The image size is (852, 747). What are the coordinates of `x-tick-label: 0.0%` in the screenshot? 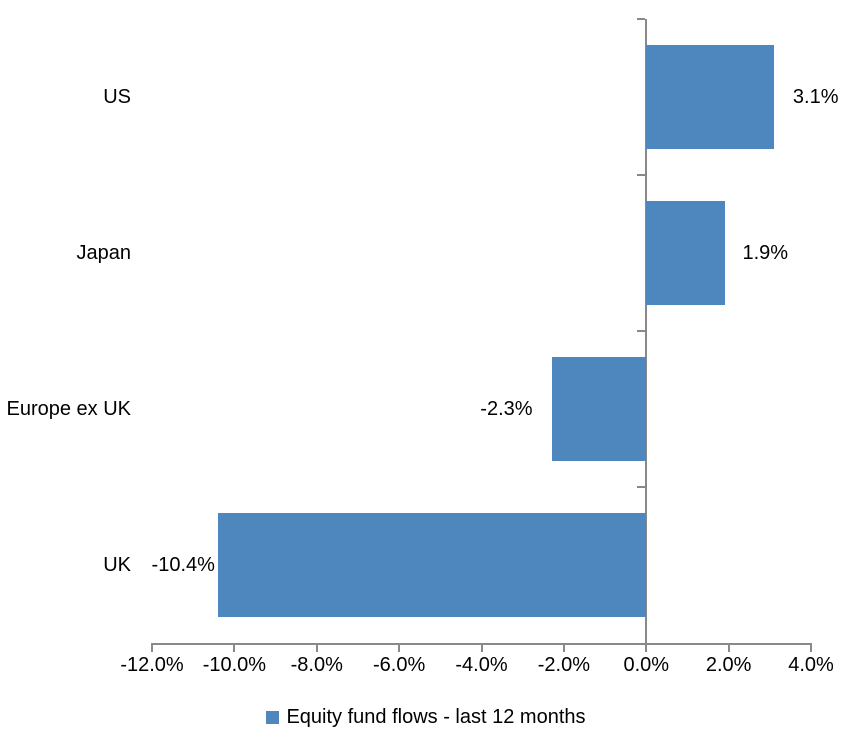 It's located at (646, 665).